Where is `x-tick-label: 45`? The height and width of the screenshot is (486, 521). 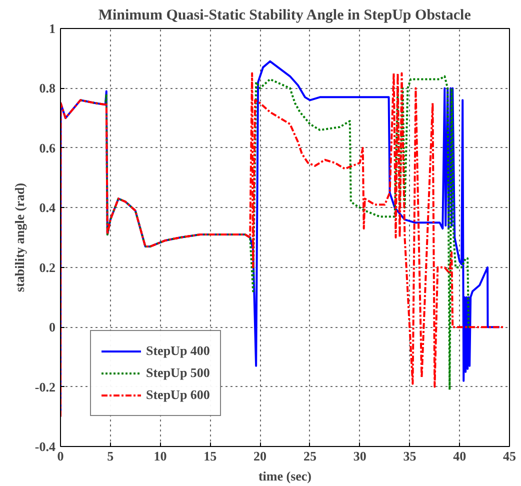 x-tick-label: 45 is located at coordinates (509, 456).